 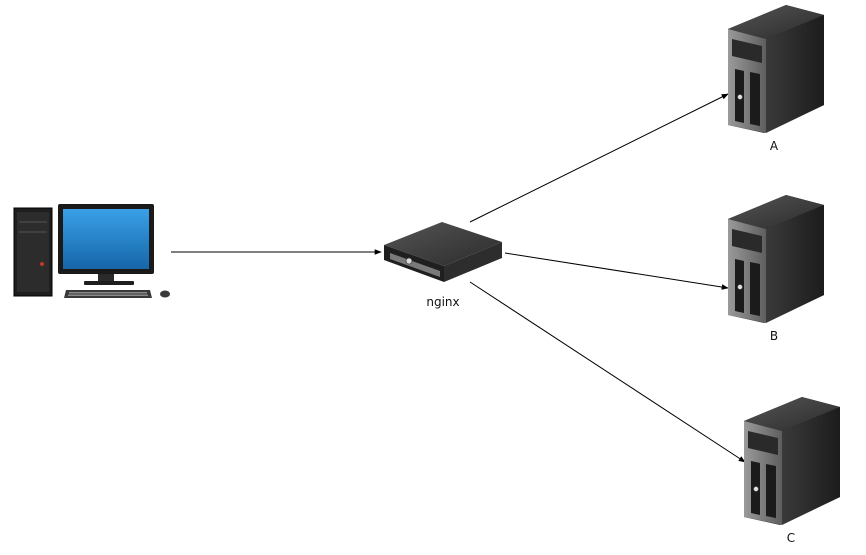 What do you see at coordinates (443, 252) in the screenshot?
I see `network-appliance-icon` at bounding box center [443, 252].